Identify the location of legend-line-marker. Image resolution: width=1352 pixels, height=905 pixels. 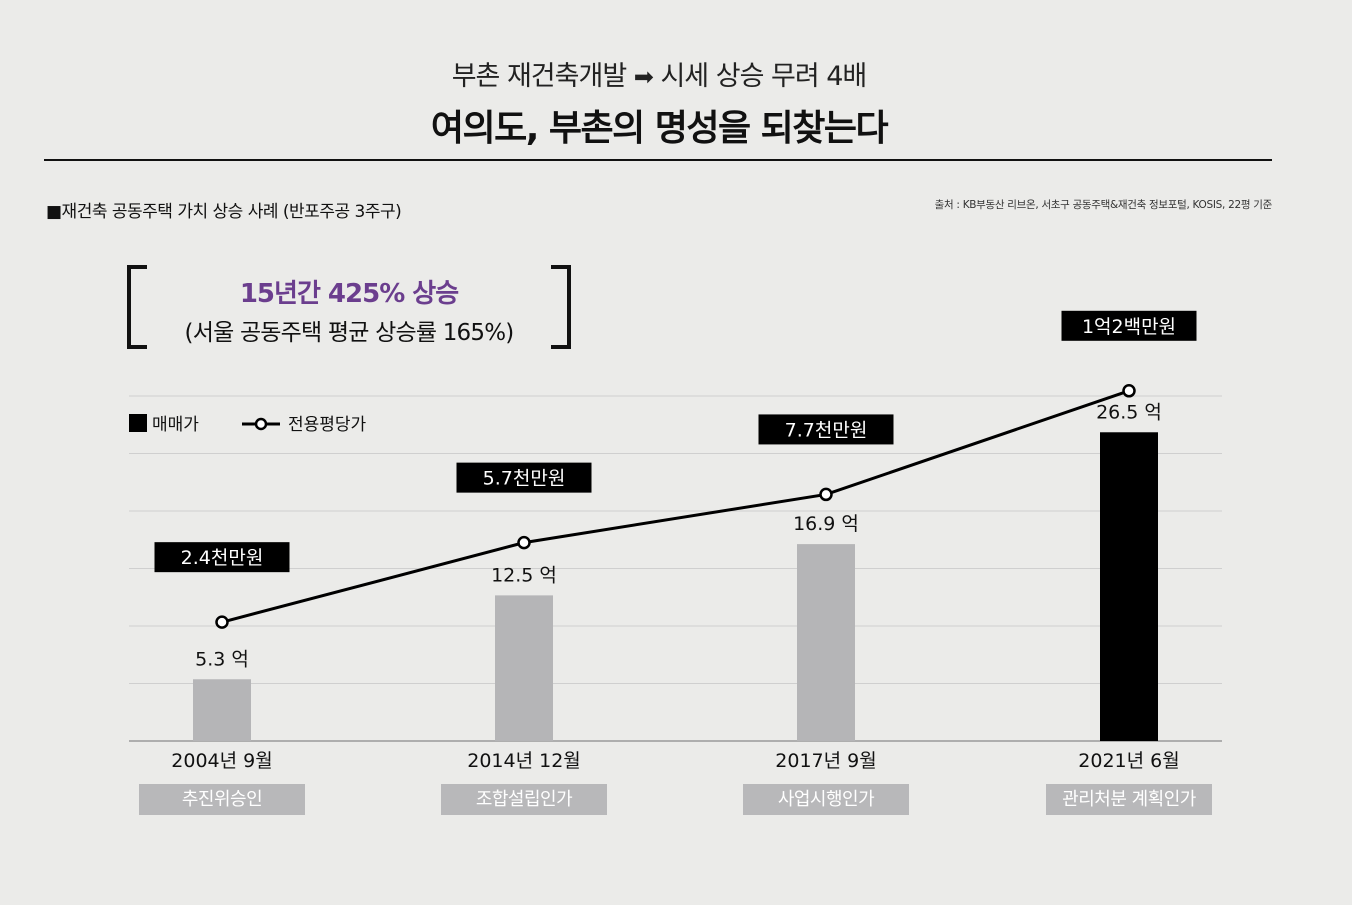
(261, 424).